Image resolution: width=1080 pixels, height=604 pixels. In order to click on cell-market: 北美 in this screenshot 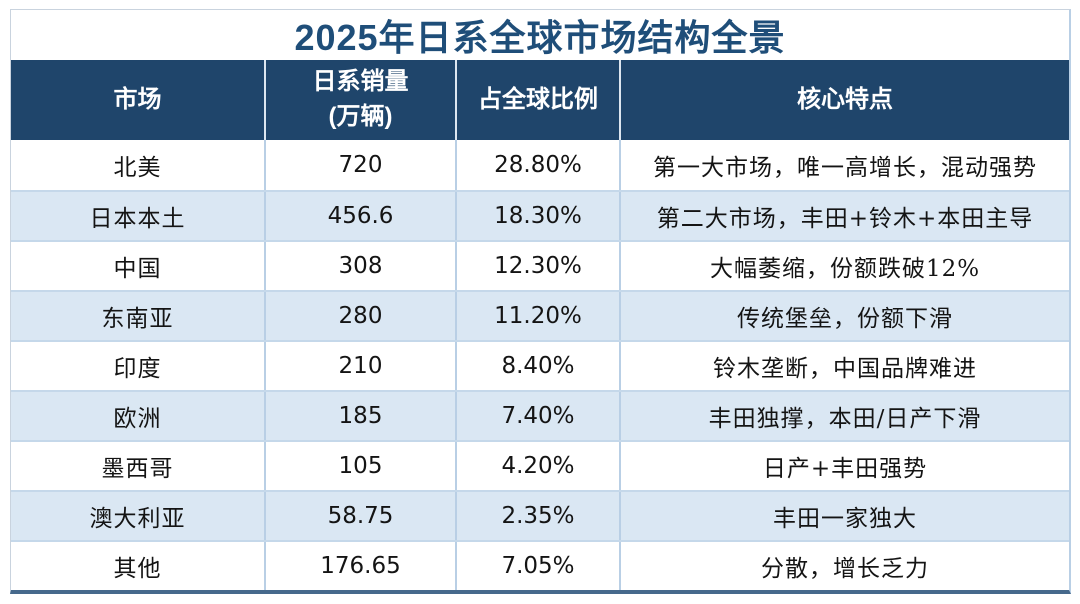, I will do `click(137, 168)`.